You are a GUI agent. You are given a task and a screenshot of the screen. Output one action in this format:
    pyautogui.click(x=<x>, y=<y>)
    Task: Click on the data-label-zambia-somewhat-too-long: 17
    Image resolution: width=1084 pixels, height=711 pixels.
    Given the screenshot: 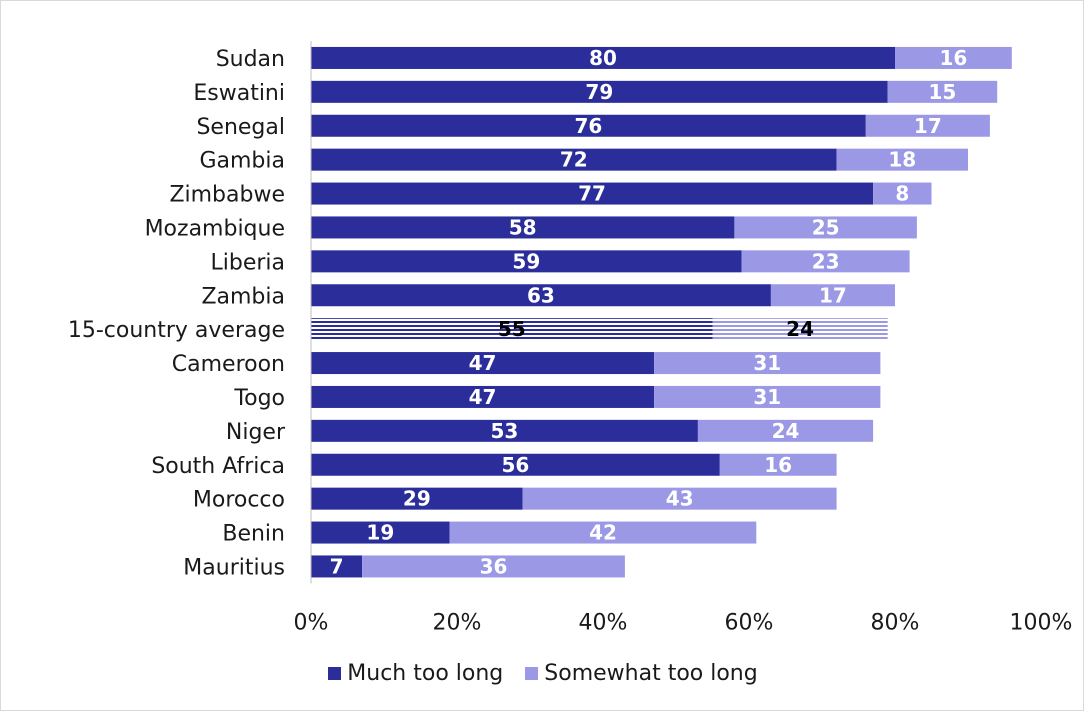 What is the action you would take?
    pyautogui.click(x=833, y=295)
    